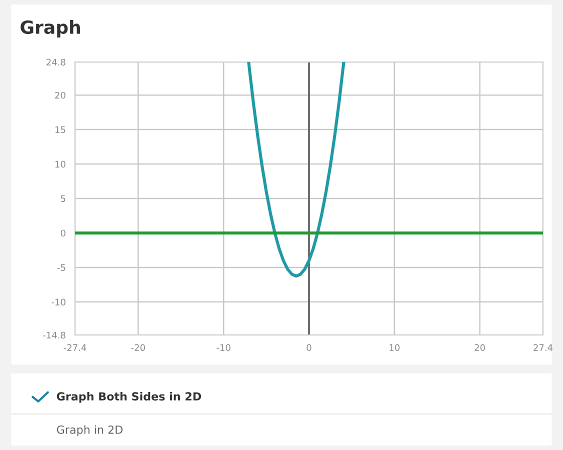 The width and height of the screenshot is (563, 450). Describe the element at coordinates (296, 170) in the screenshot. I see `line-series` at that location.